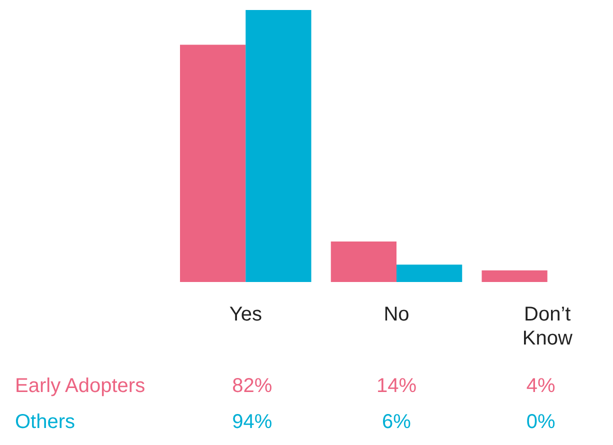  Describe the element at coordinates (397, 315) in the screenshot. I see `x-tick-label: No` at that location.